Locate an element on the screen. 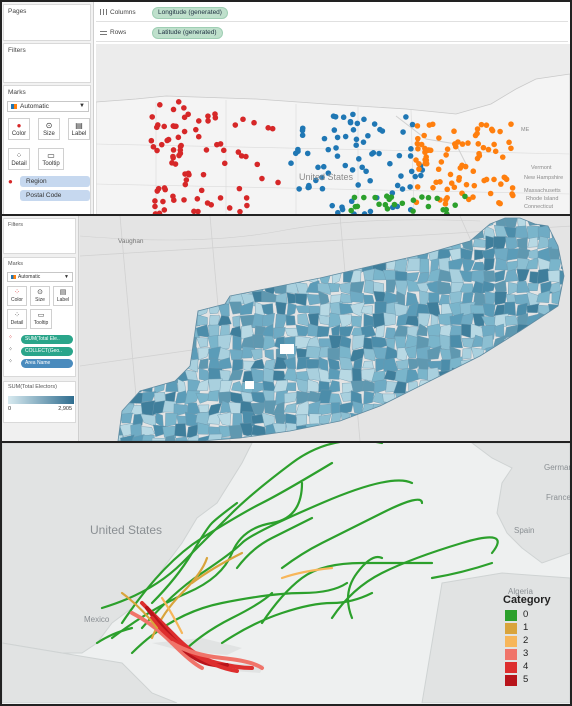 The width and height of the screenshot is (572, 706). mark-type-dropdown: Automatic ▼ is located at coordinates (48, 106).